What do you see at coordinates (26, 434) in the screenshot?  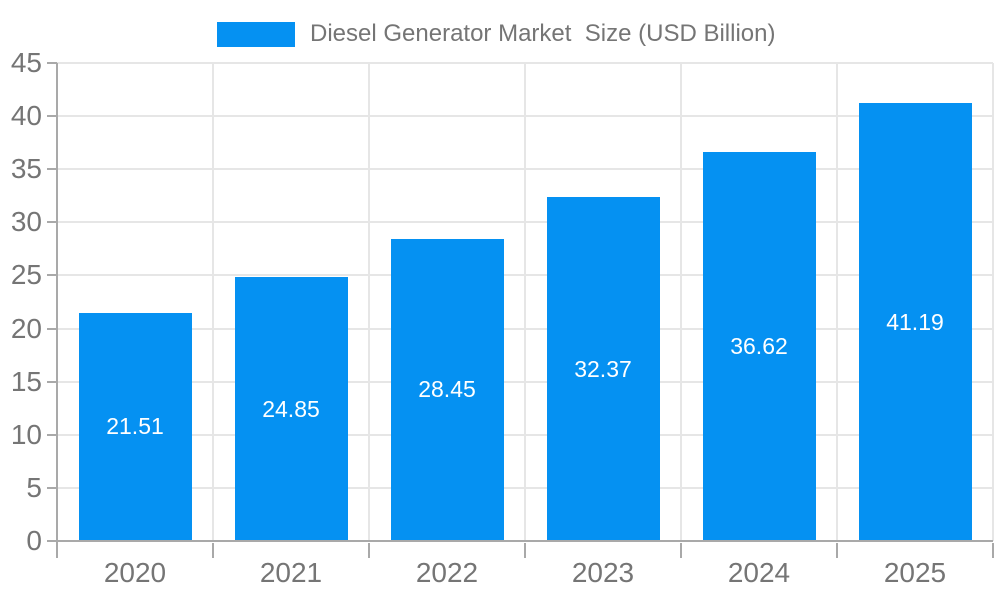 I see `y-tick-label: 10` at bounding box center [26, 434].